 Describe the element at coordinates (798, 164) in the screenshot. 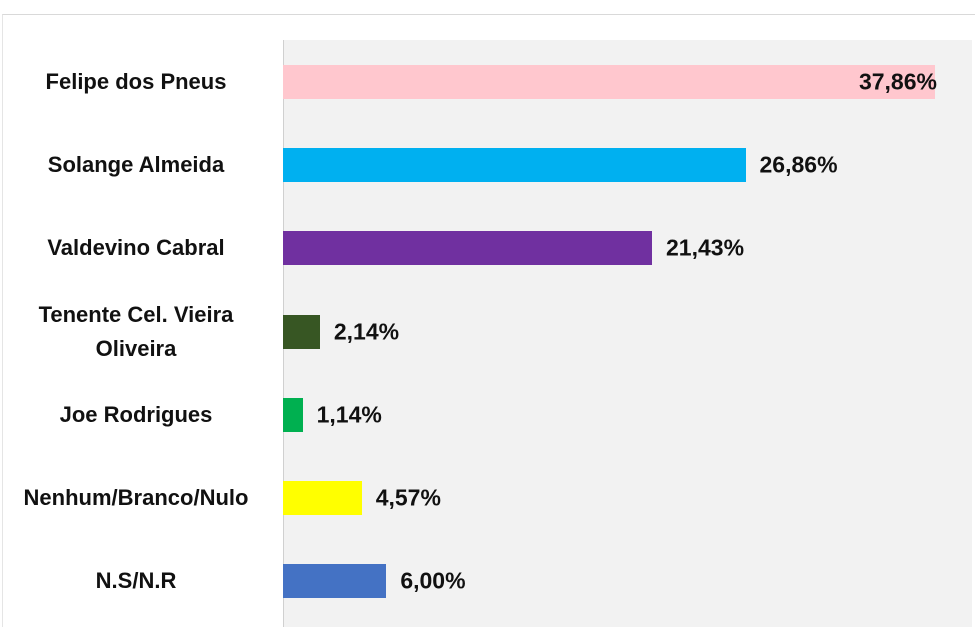

I see `value-label: 26,86%` at that location.